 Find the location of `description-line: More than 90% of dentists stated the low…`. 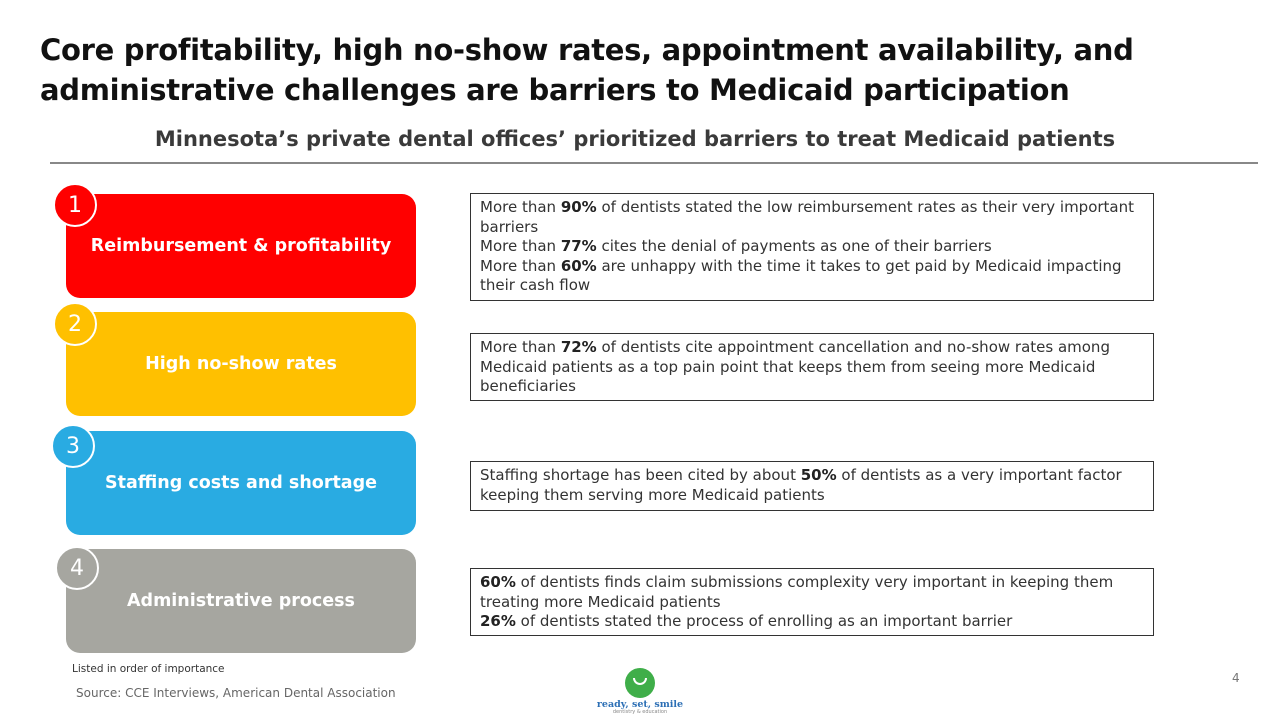

description-line: More than 90% of dentists stated the low… is located at coordinates (812, 217).